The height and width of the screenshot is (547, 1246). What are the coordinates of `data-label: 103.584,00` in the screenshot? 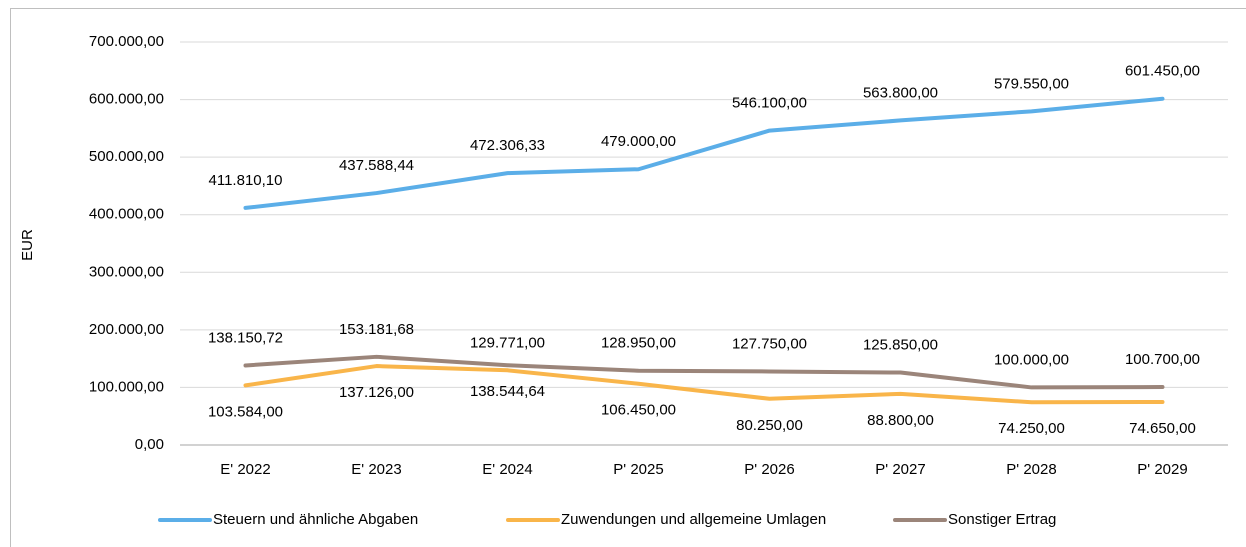 It's located at (245, 411).